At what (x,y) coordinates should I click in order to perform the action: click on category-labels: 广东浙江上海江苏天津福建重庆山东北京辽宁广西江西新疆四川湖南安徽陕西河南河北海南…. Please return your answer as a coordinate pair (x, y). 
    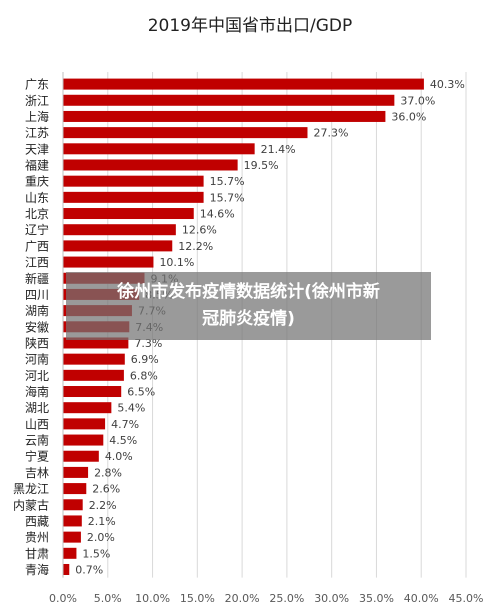
    Looking at the image, I should click on (31, 327).